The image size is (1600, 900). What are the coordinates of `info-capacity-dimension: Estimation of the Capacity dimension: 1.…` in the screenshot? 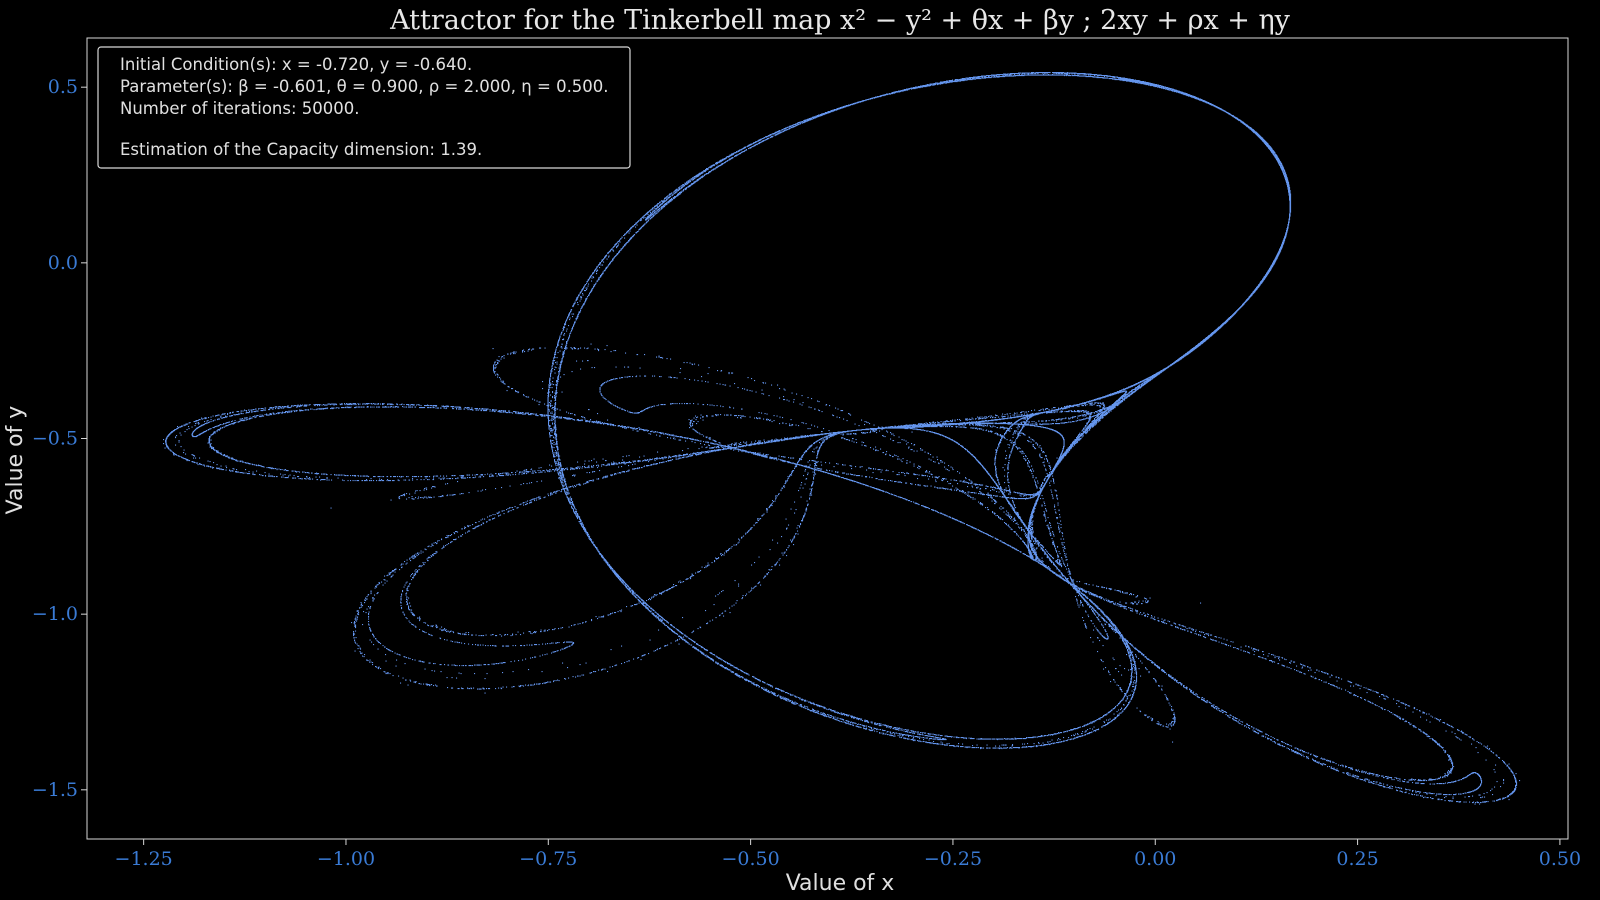 It's located at (301, 149).